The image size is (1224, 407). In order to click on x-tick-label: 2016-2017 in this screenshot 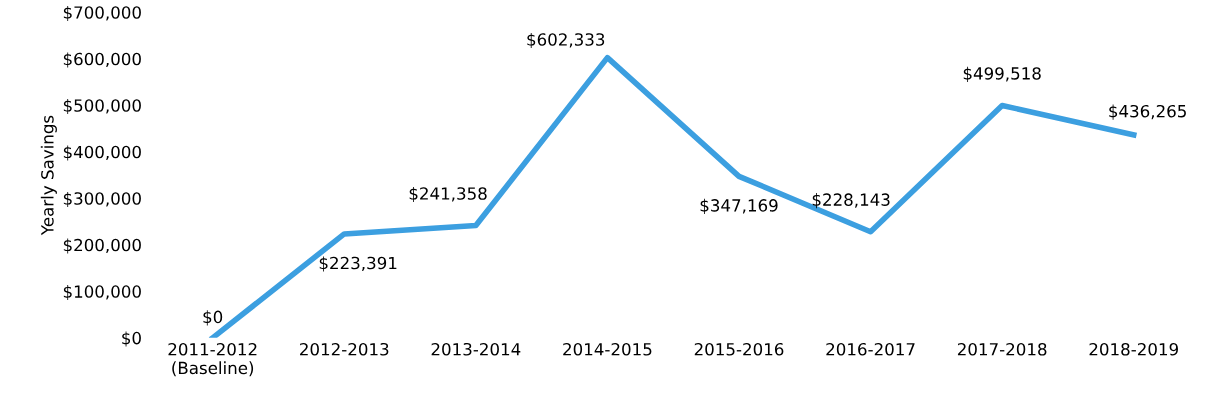, I will do `click(870, 349)`.